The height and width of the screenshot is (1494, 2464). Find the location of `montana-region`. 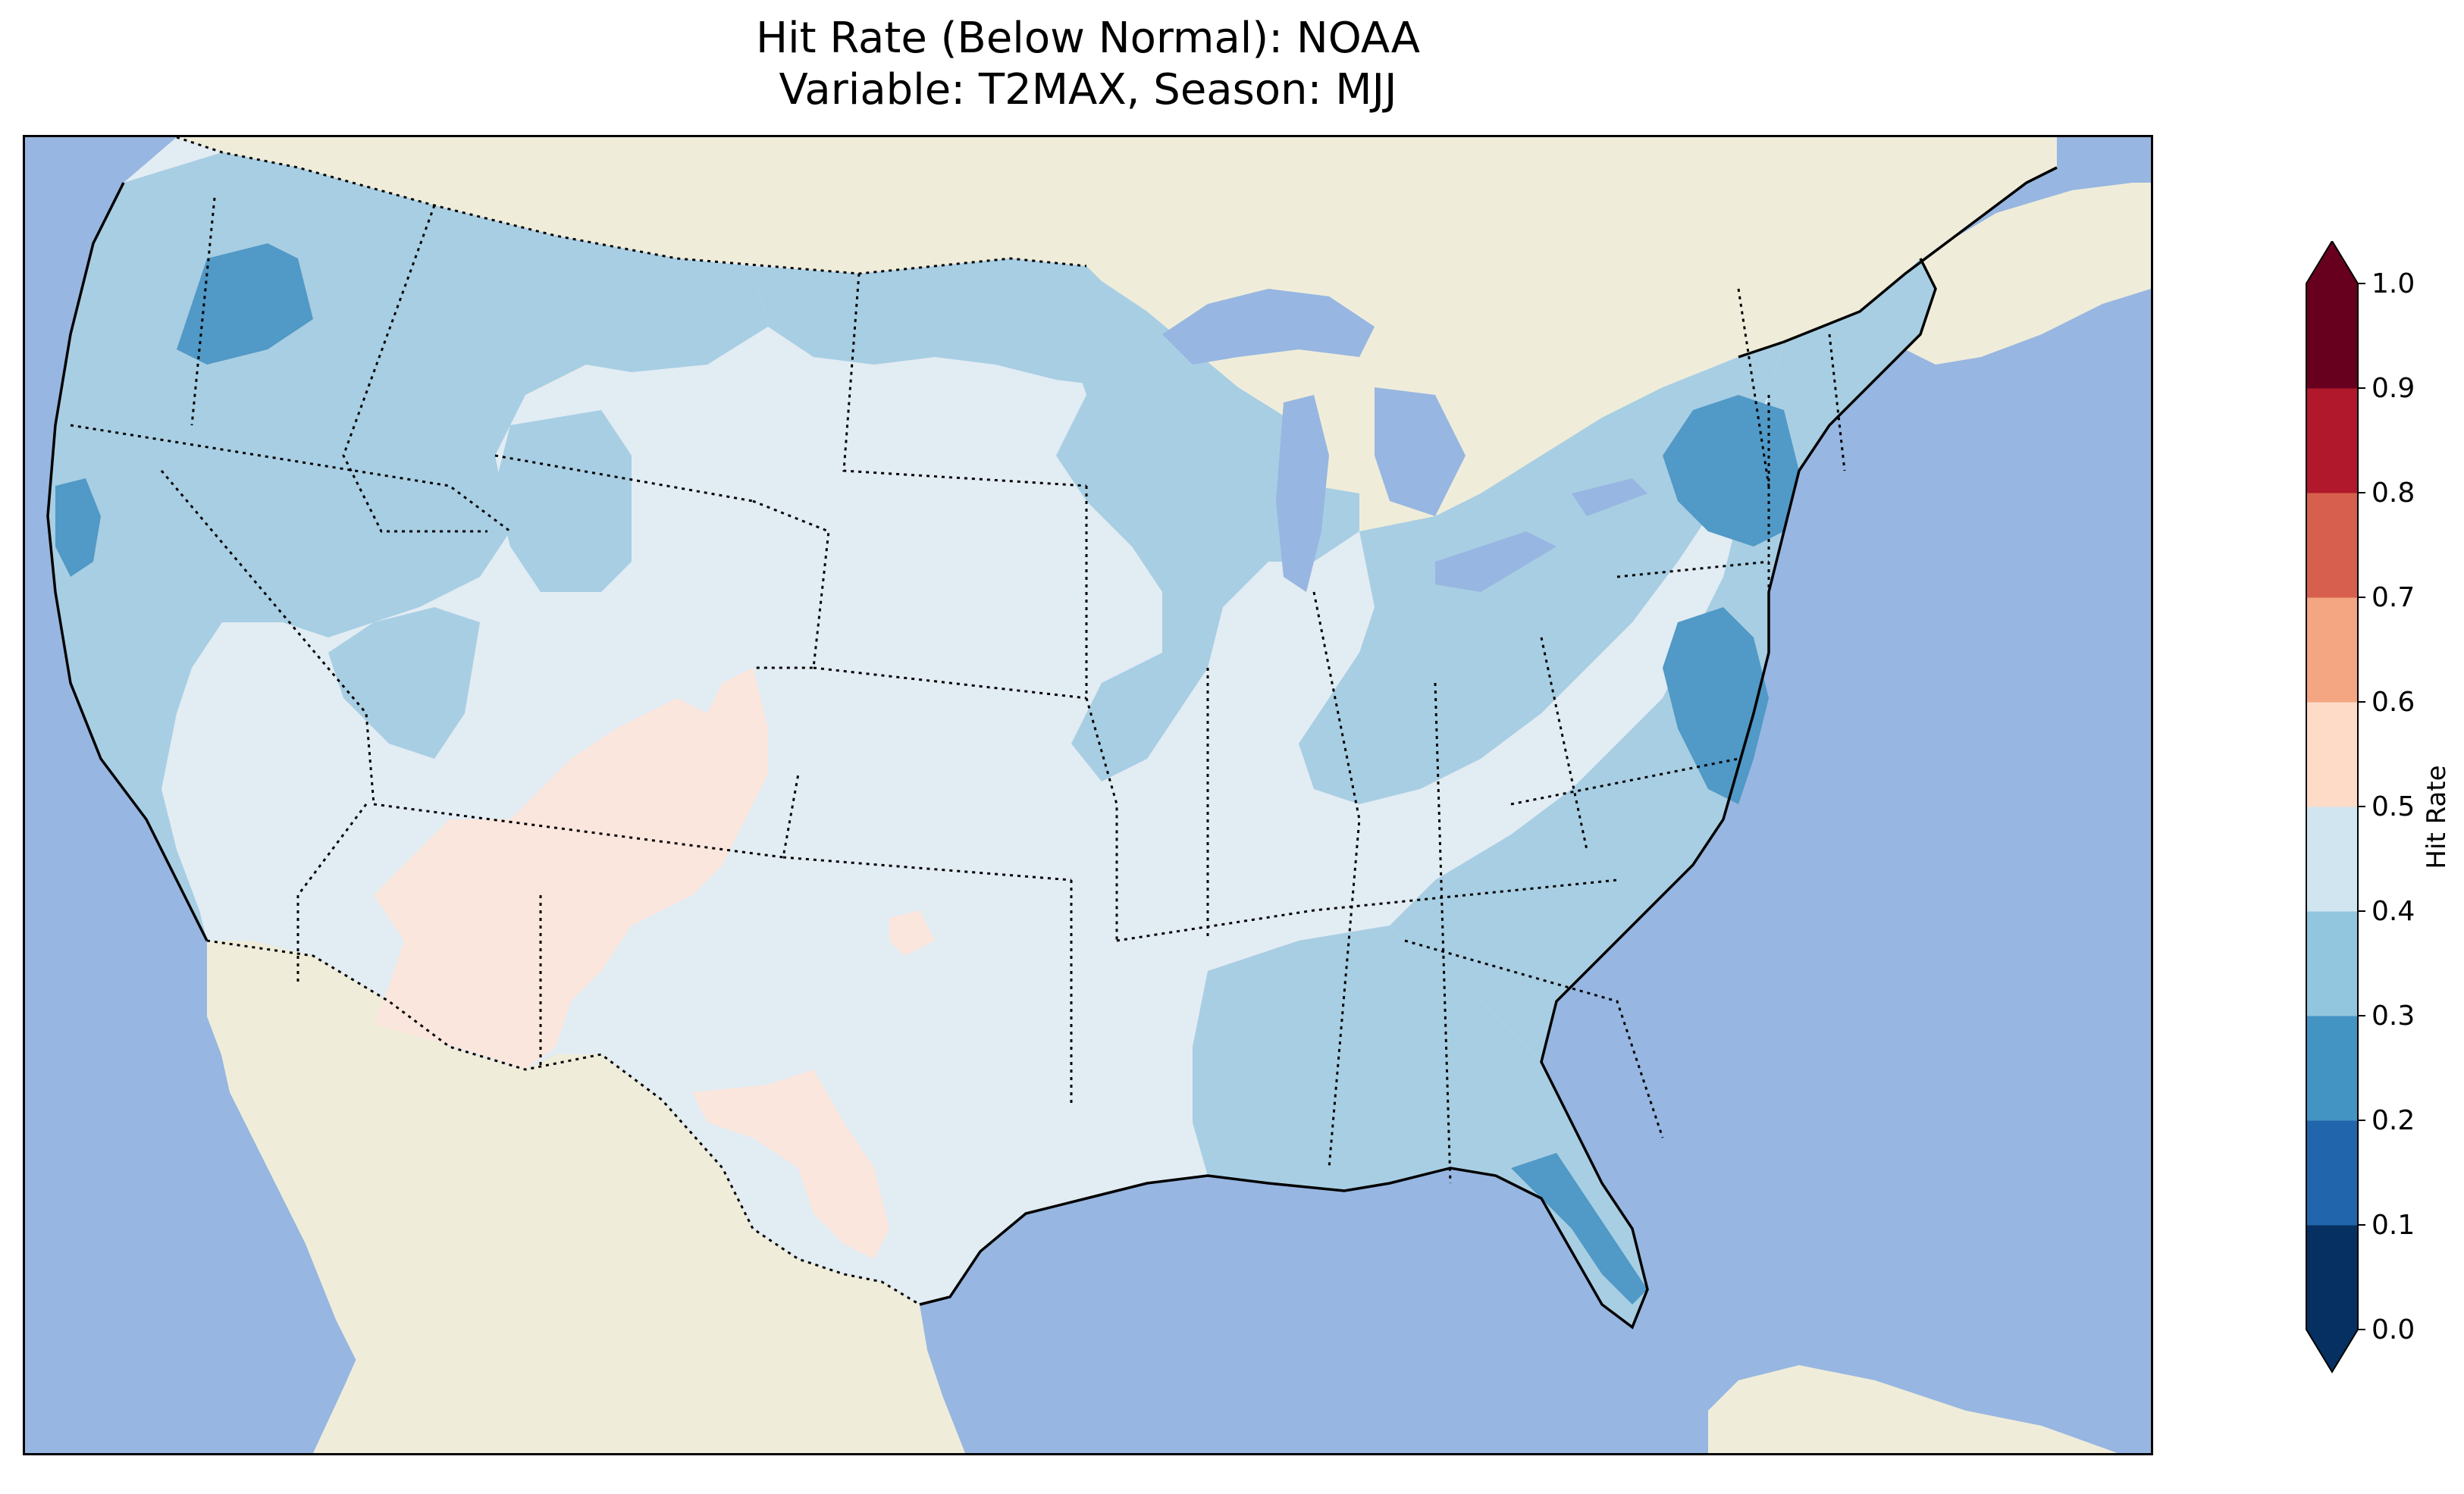

montana-region is located at coordinates (957, 322).